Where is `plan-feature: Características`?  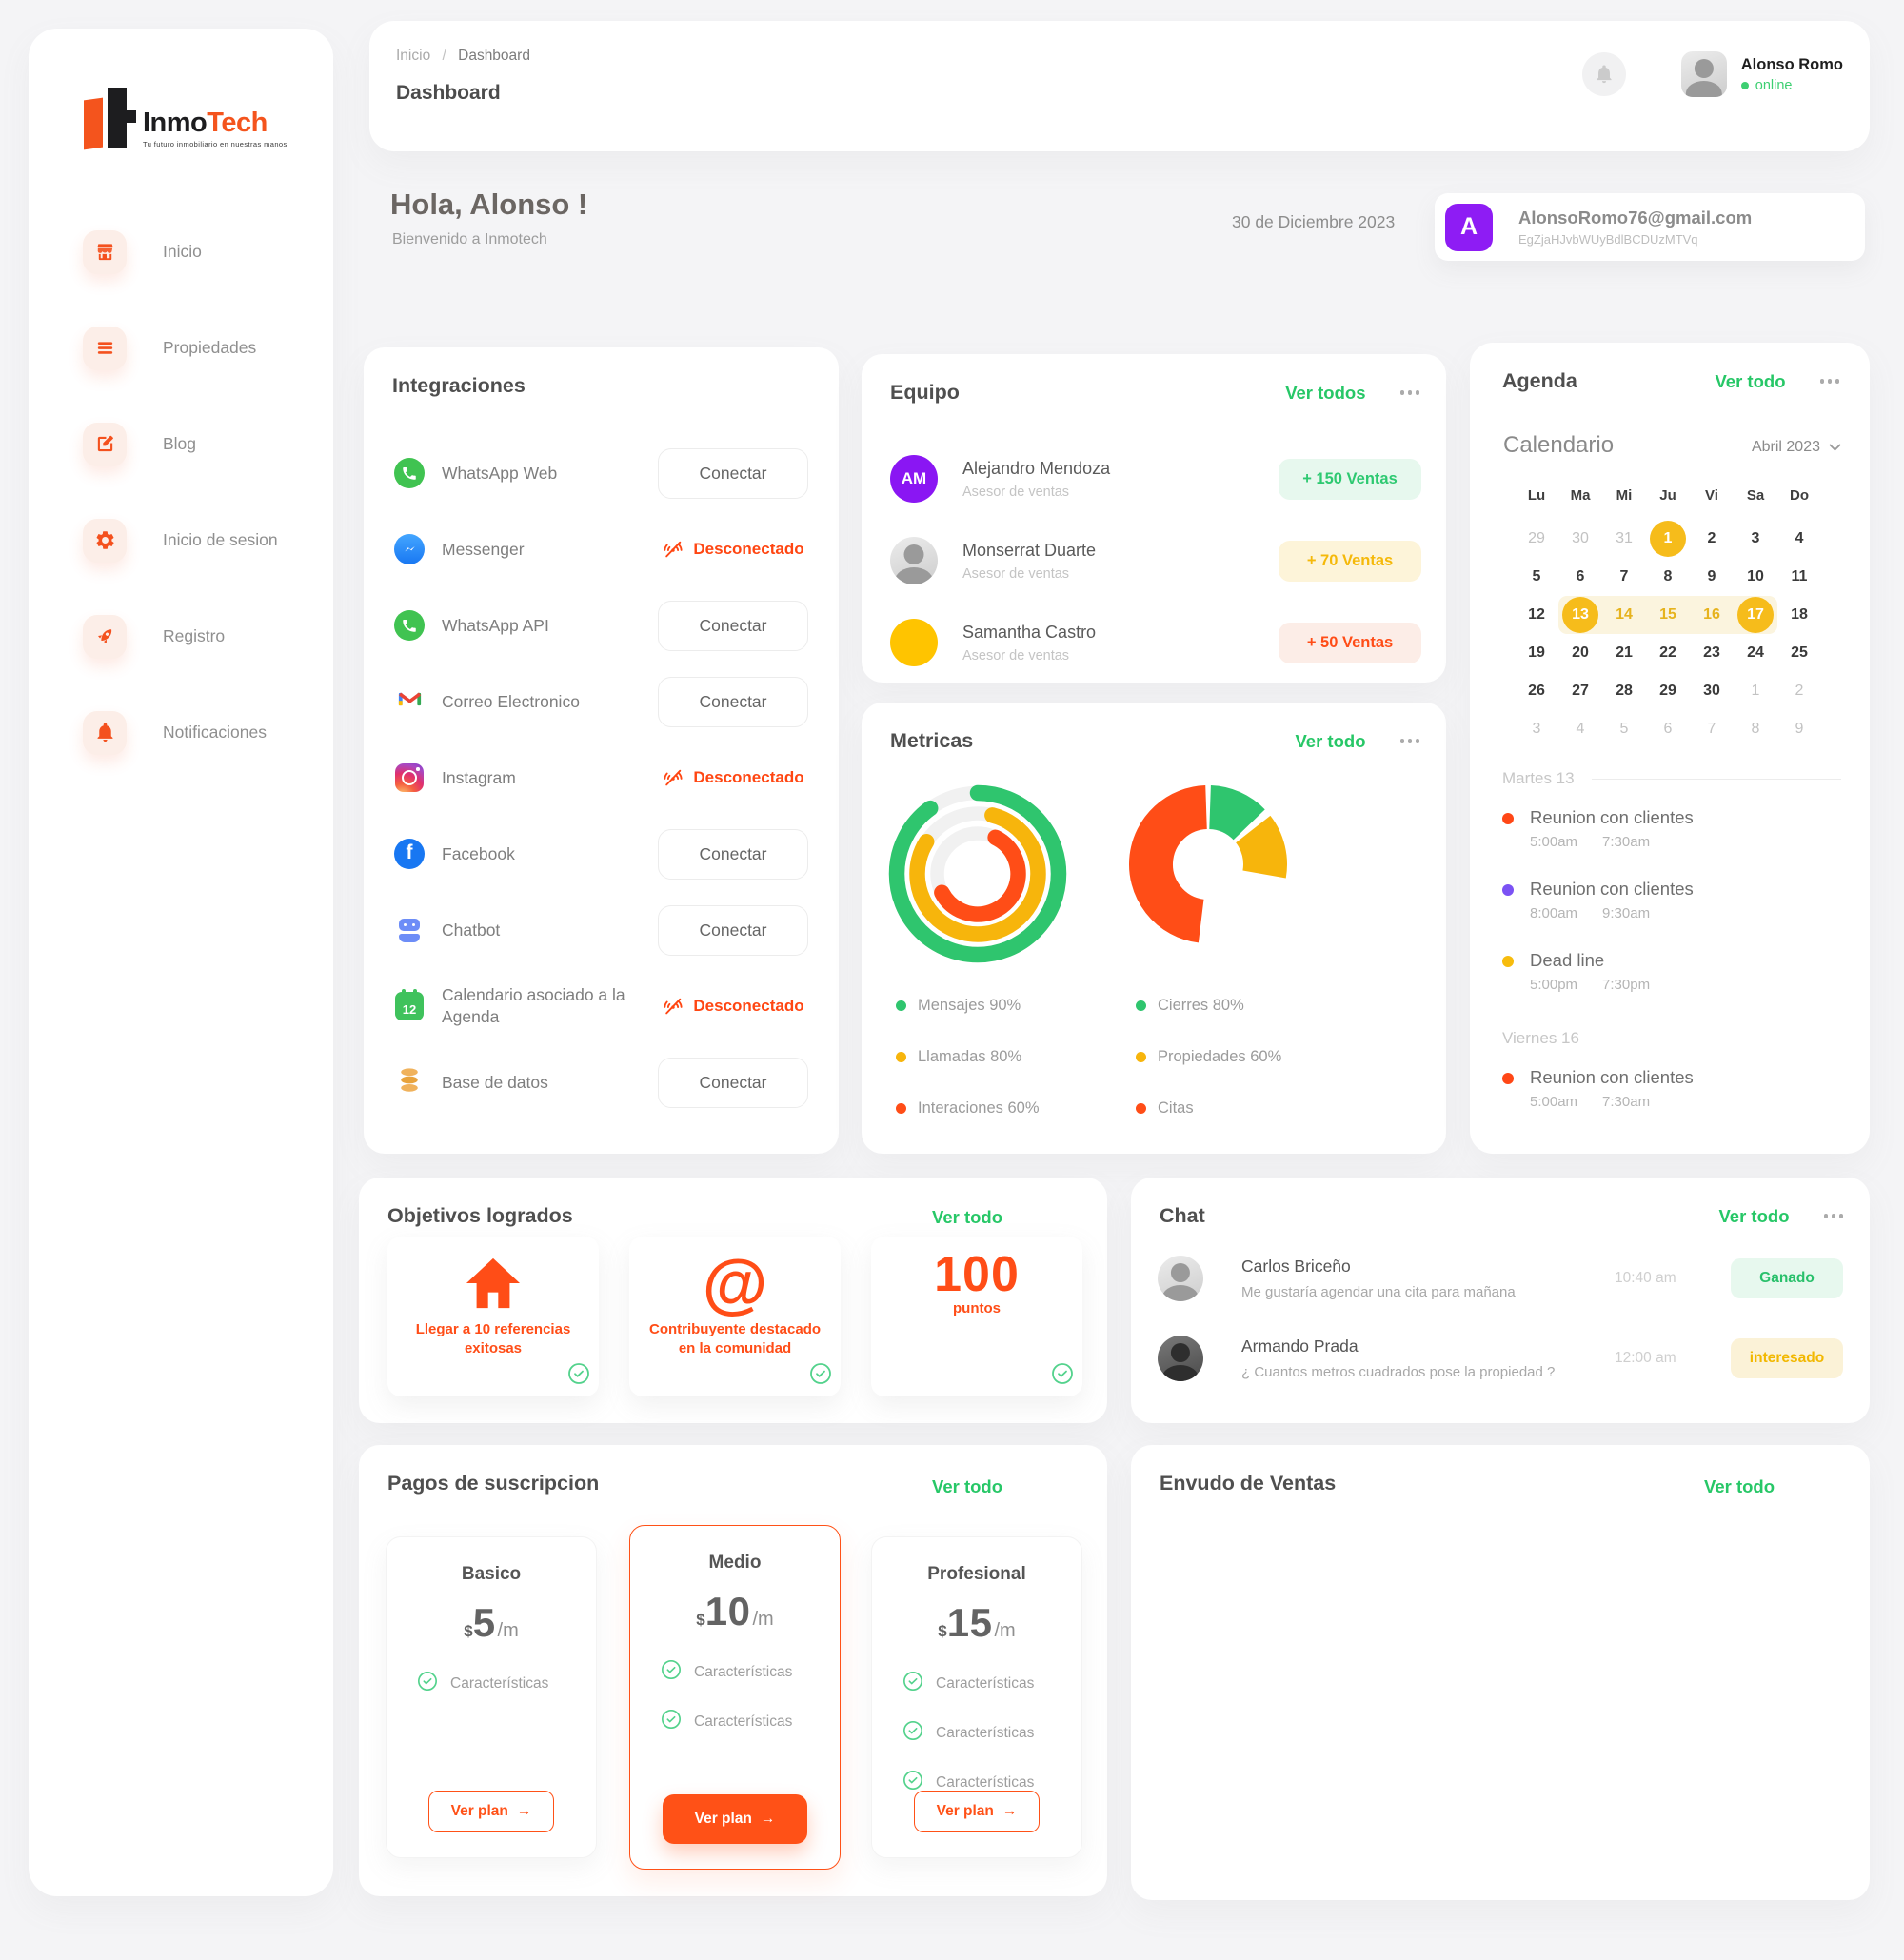
plan-feature: Características is located at coordinates (726, 1672).